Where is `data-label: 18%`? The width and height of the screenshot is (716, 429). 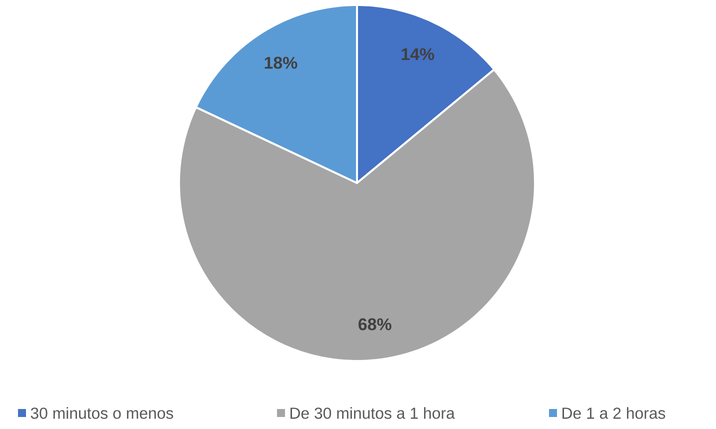 data-label: 18% is located at coordinates (281, 62).